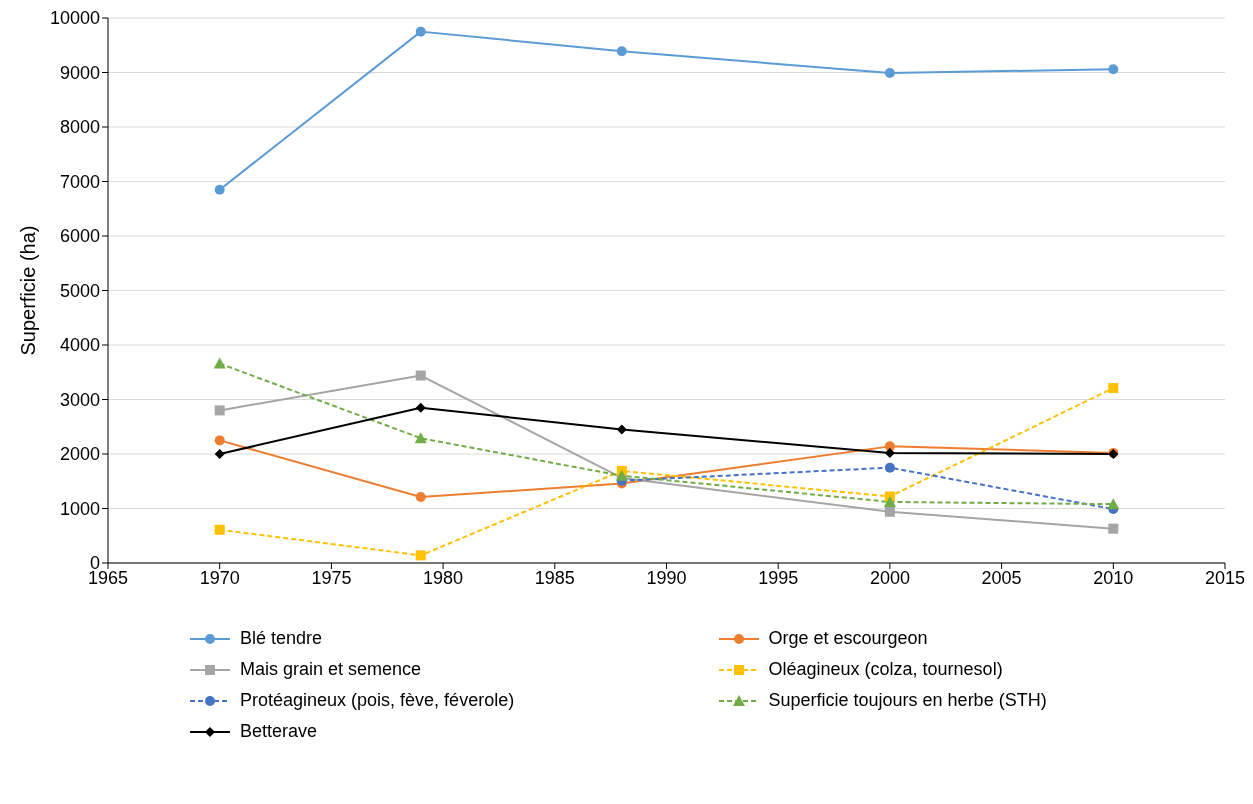 The height and width of the screenshot is (804, 1253). Describe the element at coordinates (79, 127) in the screenshot. I see `y-tick-label: 8000` at that location.